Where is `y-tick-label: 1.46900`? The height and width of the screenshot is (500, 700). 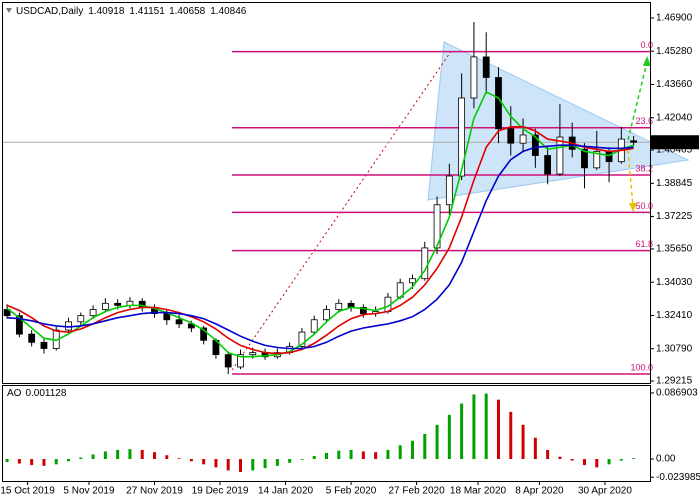
y-tick-label: 1.46900 is located at coordinates (674, 18).